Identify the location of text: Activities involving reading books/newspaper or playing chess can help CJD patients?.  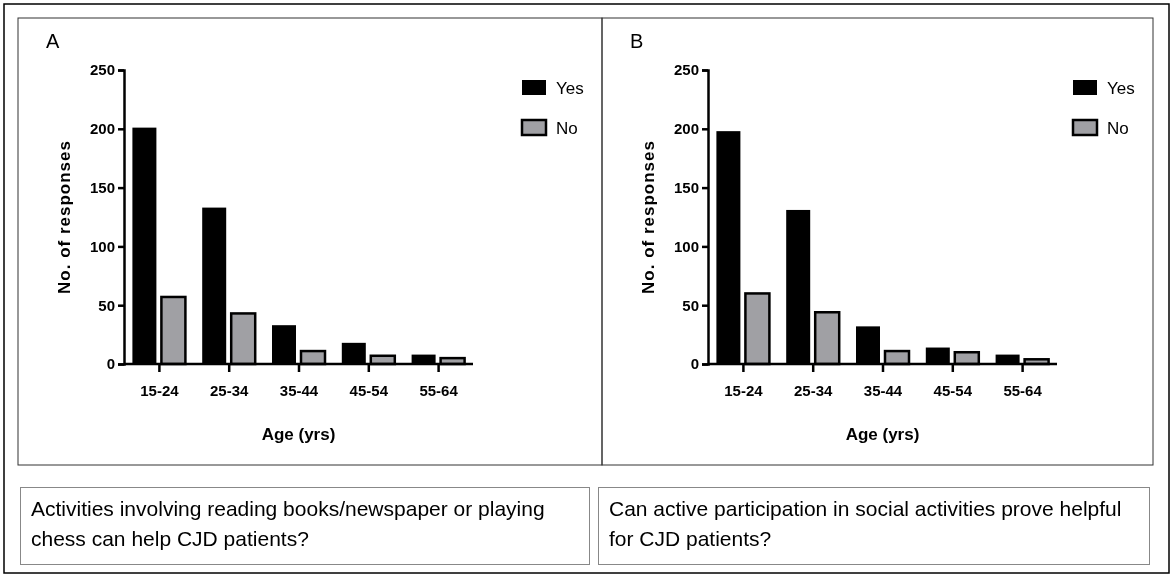
(305, 526).